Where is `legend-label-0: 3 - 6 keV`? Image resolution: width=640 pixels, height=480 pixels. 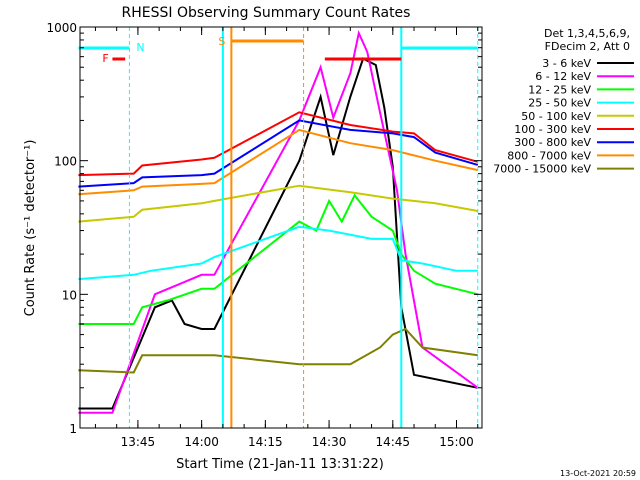
legend-label-0: 3 - 6 keV is located at coordinates (566, 63).